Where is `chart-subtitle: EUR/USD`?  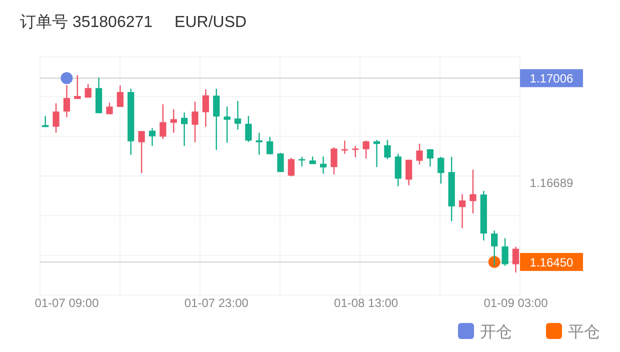
chart-subtitle: EUR/USD is located at coordinates (210, 22).